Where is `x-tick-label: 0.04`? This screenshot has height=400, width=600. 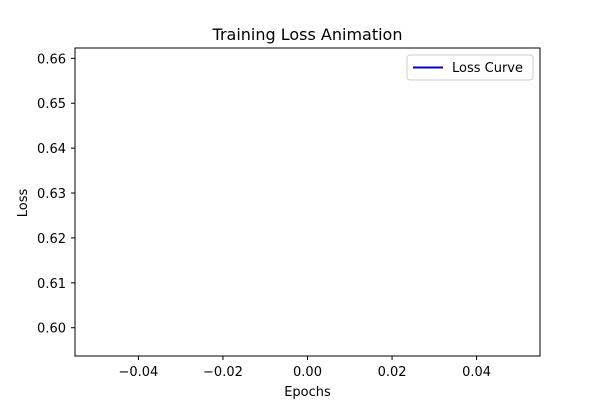
x-tick-label: 0.04 is located at coordinates (476, 372).